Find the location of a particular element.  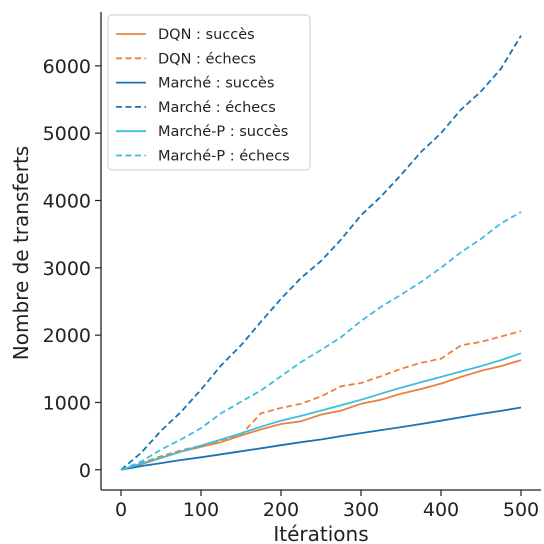

x-tick-label: 300 is located at coordinates (361, 510).